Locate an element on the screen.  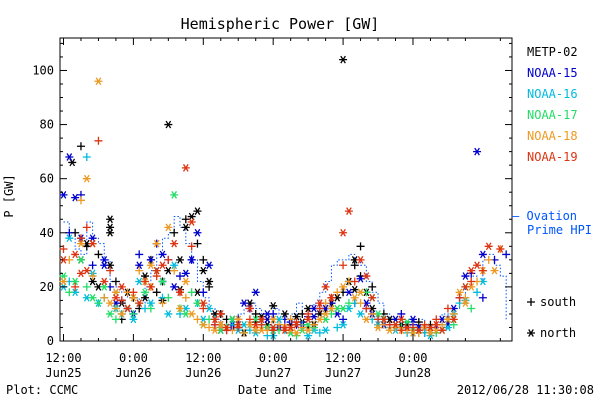
y-tick-label: 60 is located at coordinates (47, 179).